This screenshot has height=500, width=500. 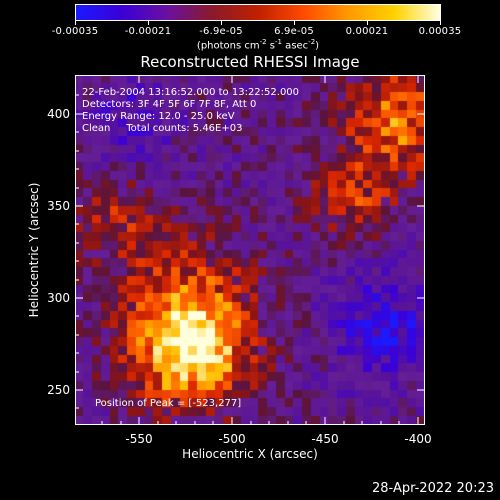 I want to click on x-tick-label: -550, so click(x=139, y=439).